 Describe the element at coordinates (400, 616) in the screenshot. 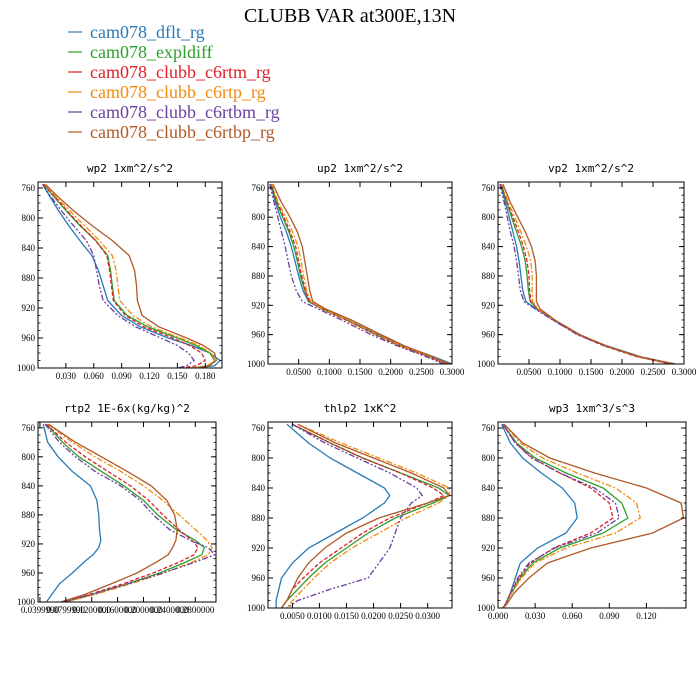

I see `x-tick-label: 0.0250` at that location.